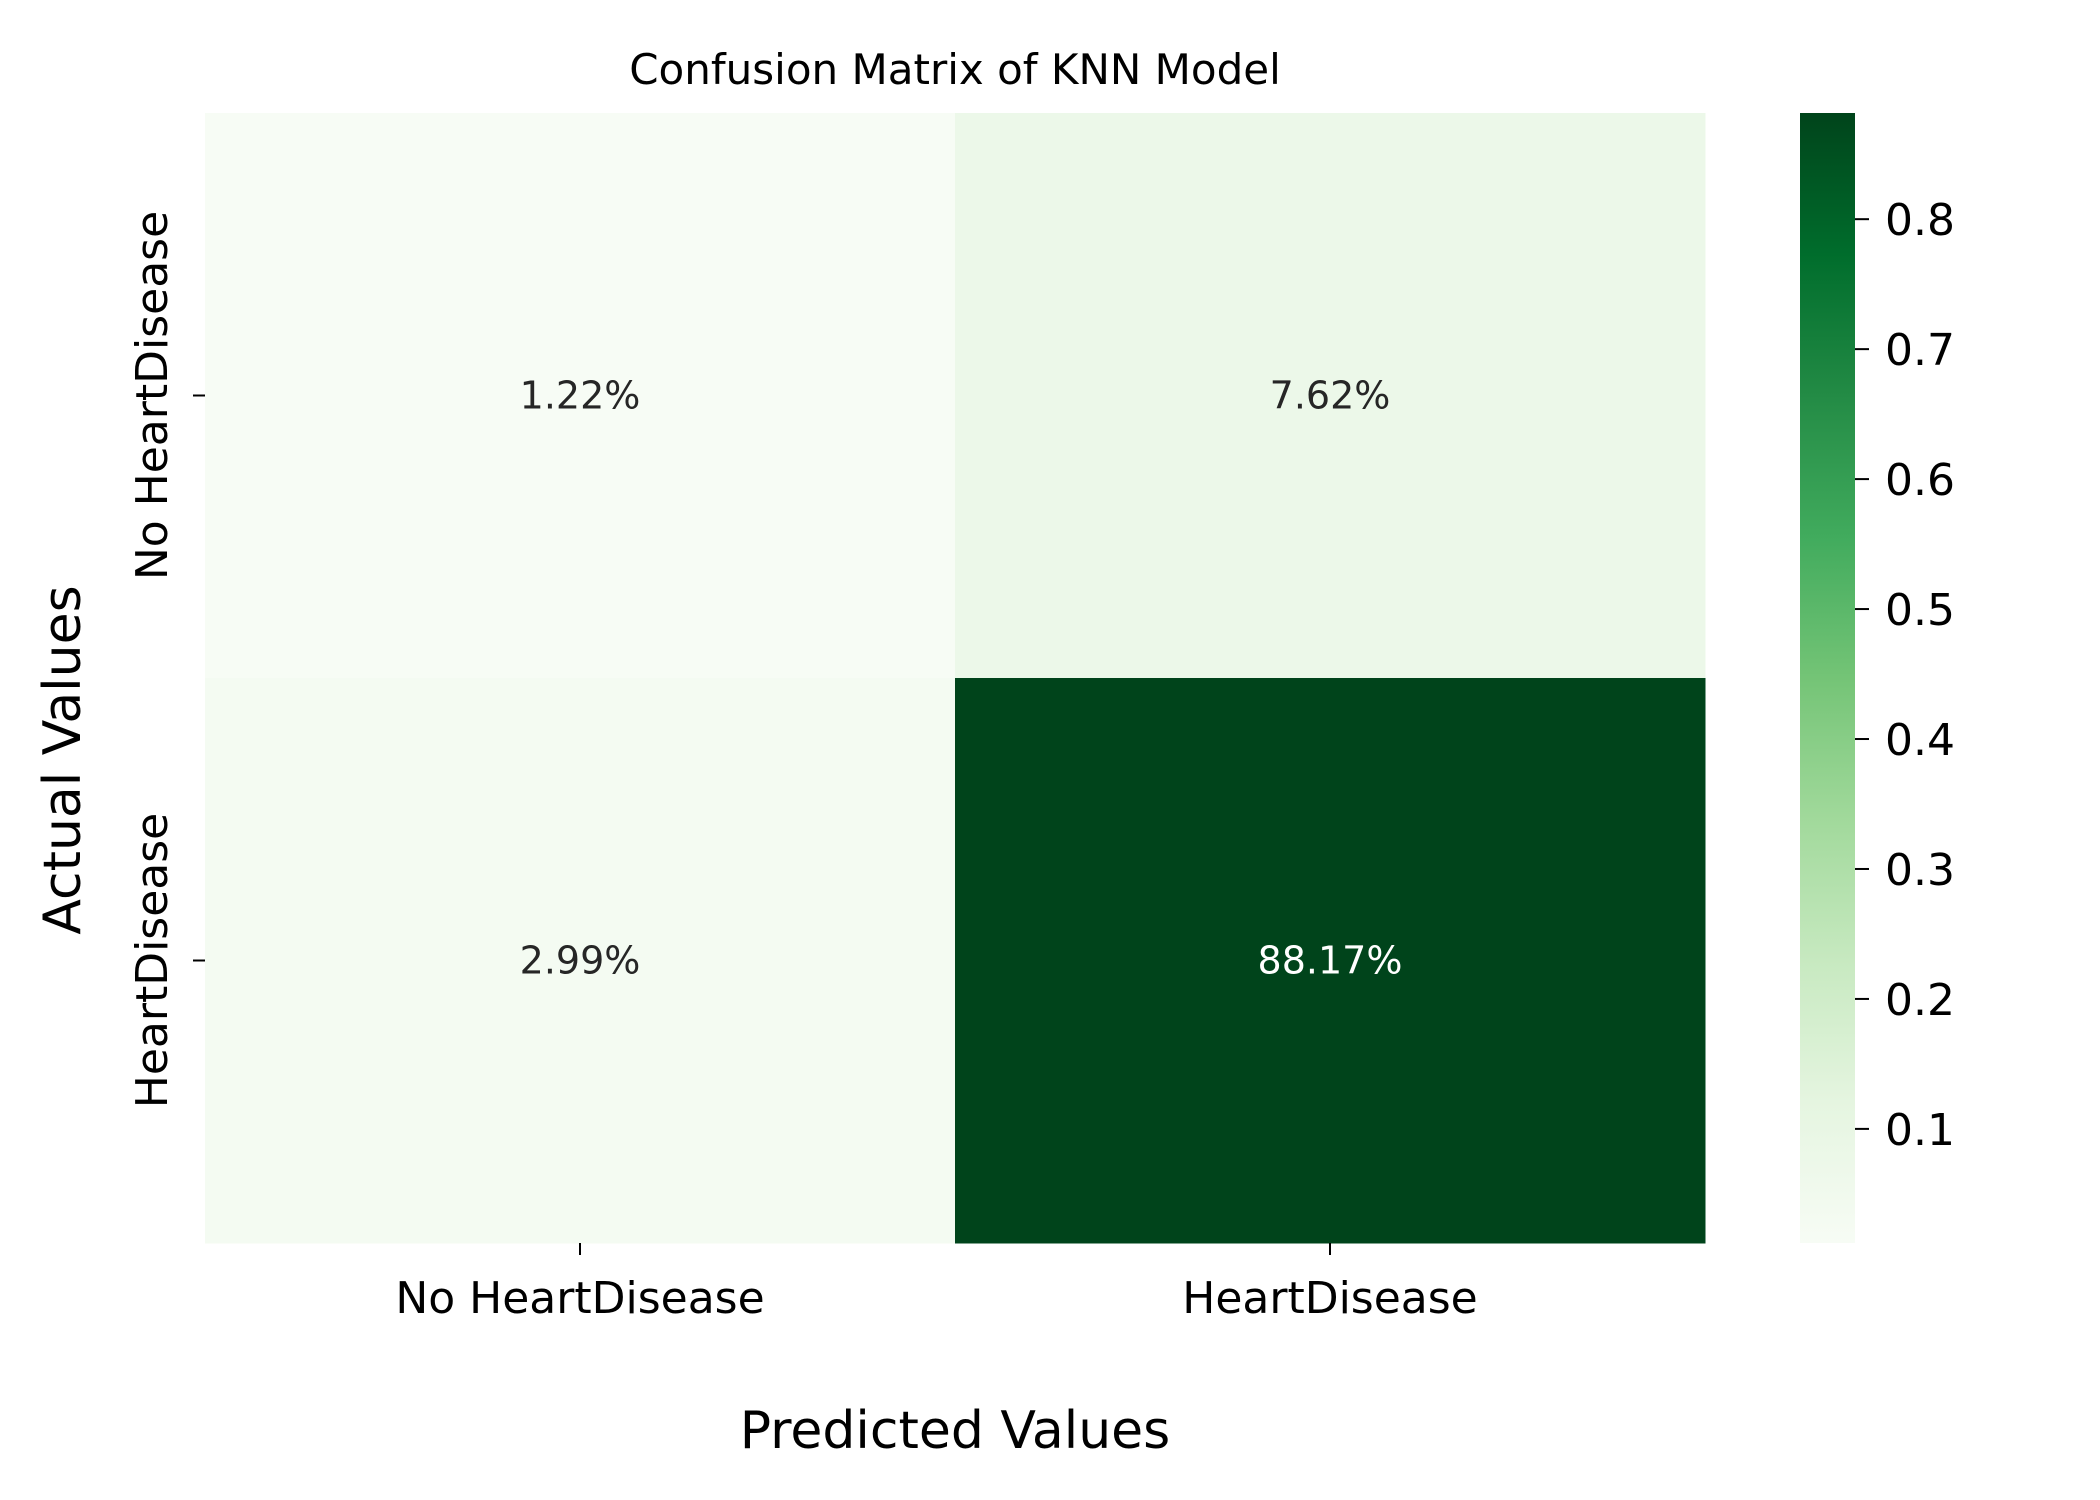 This screenshot has height=1500, width=2100. I want to click on heatmap-cell-label: 1.22%, so click(580, 396).